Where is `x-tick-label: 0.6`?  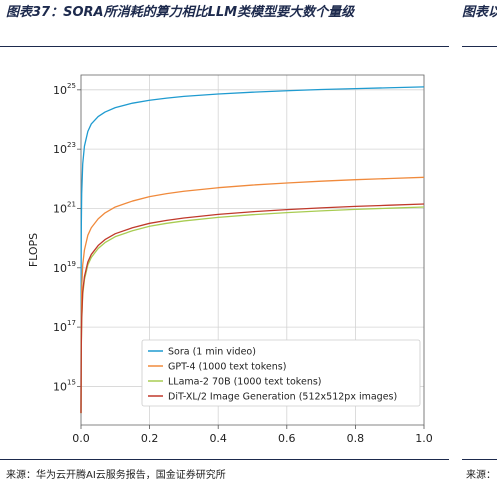
x-tick-label: 0.6 is located at coordinates (287, 438).